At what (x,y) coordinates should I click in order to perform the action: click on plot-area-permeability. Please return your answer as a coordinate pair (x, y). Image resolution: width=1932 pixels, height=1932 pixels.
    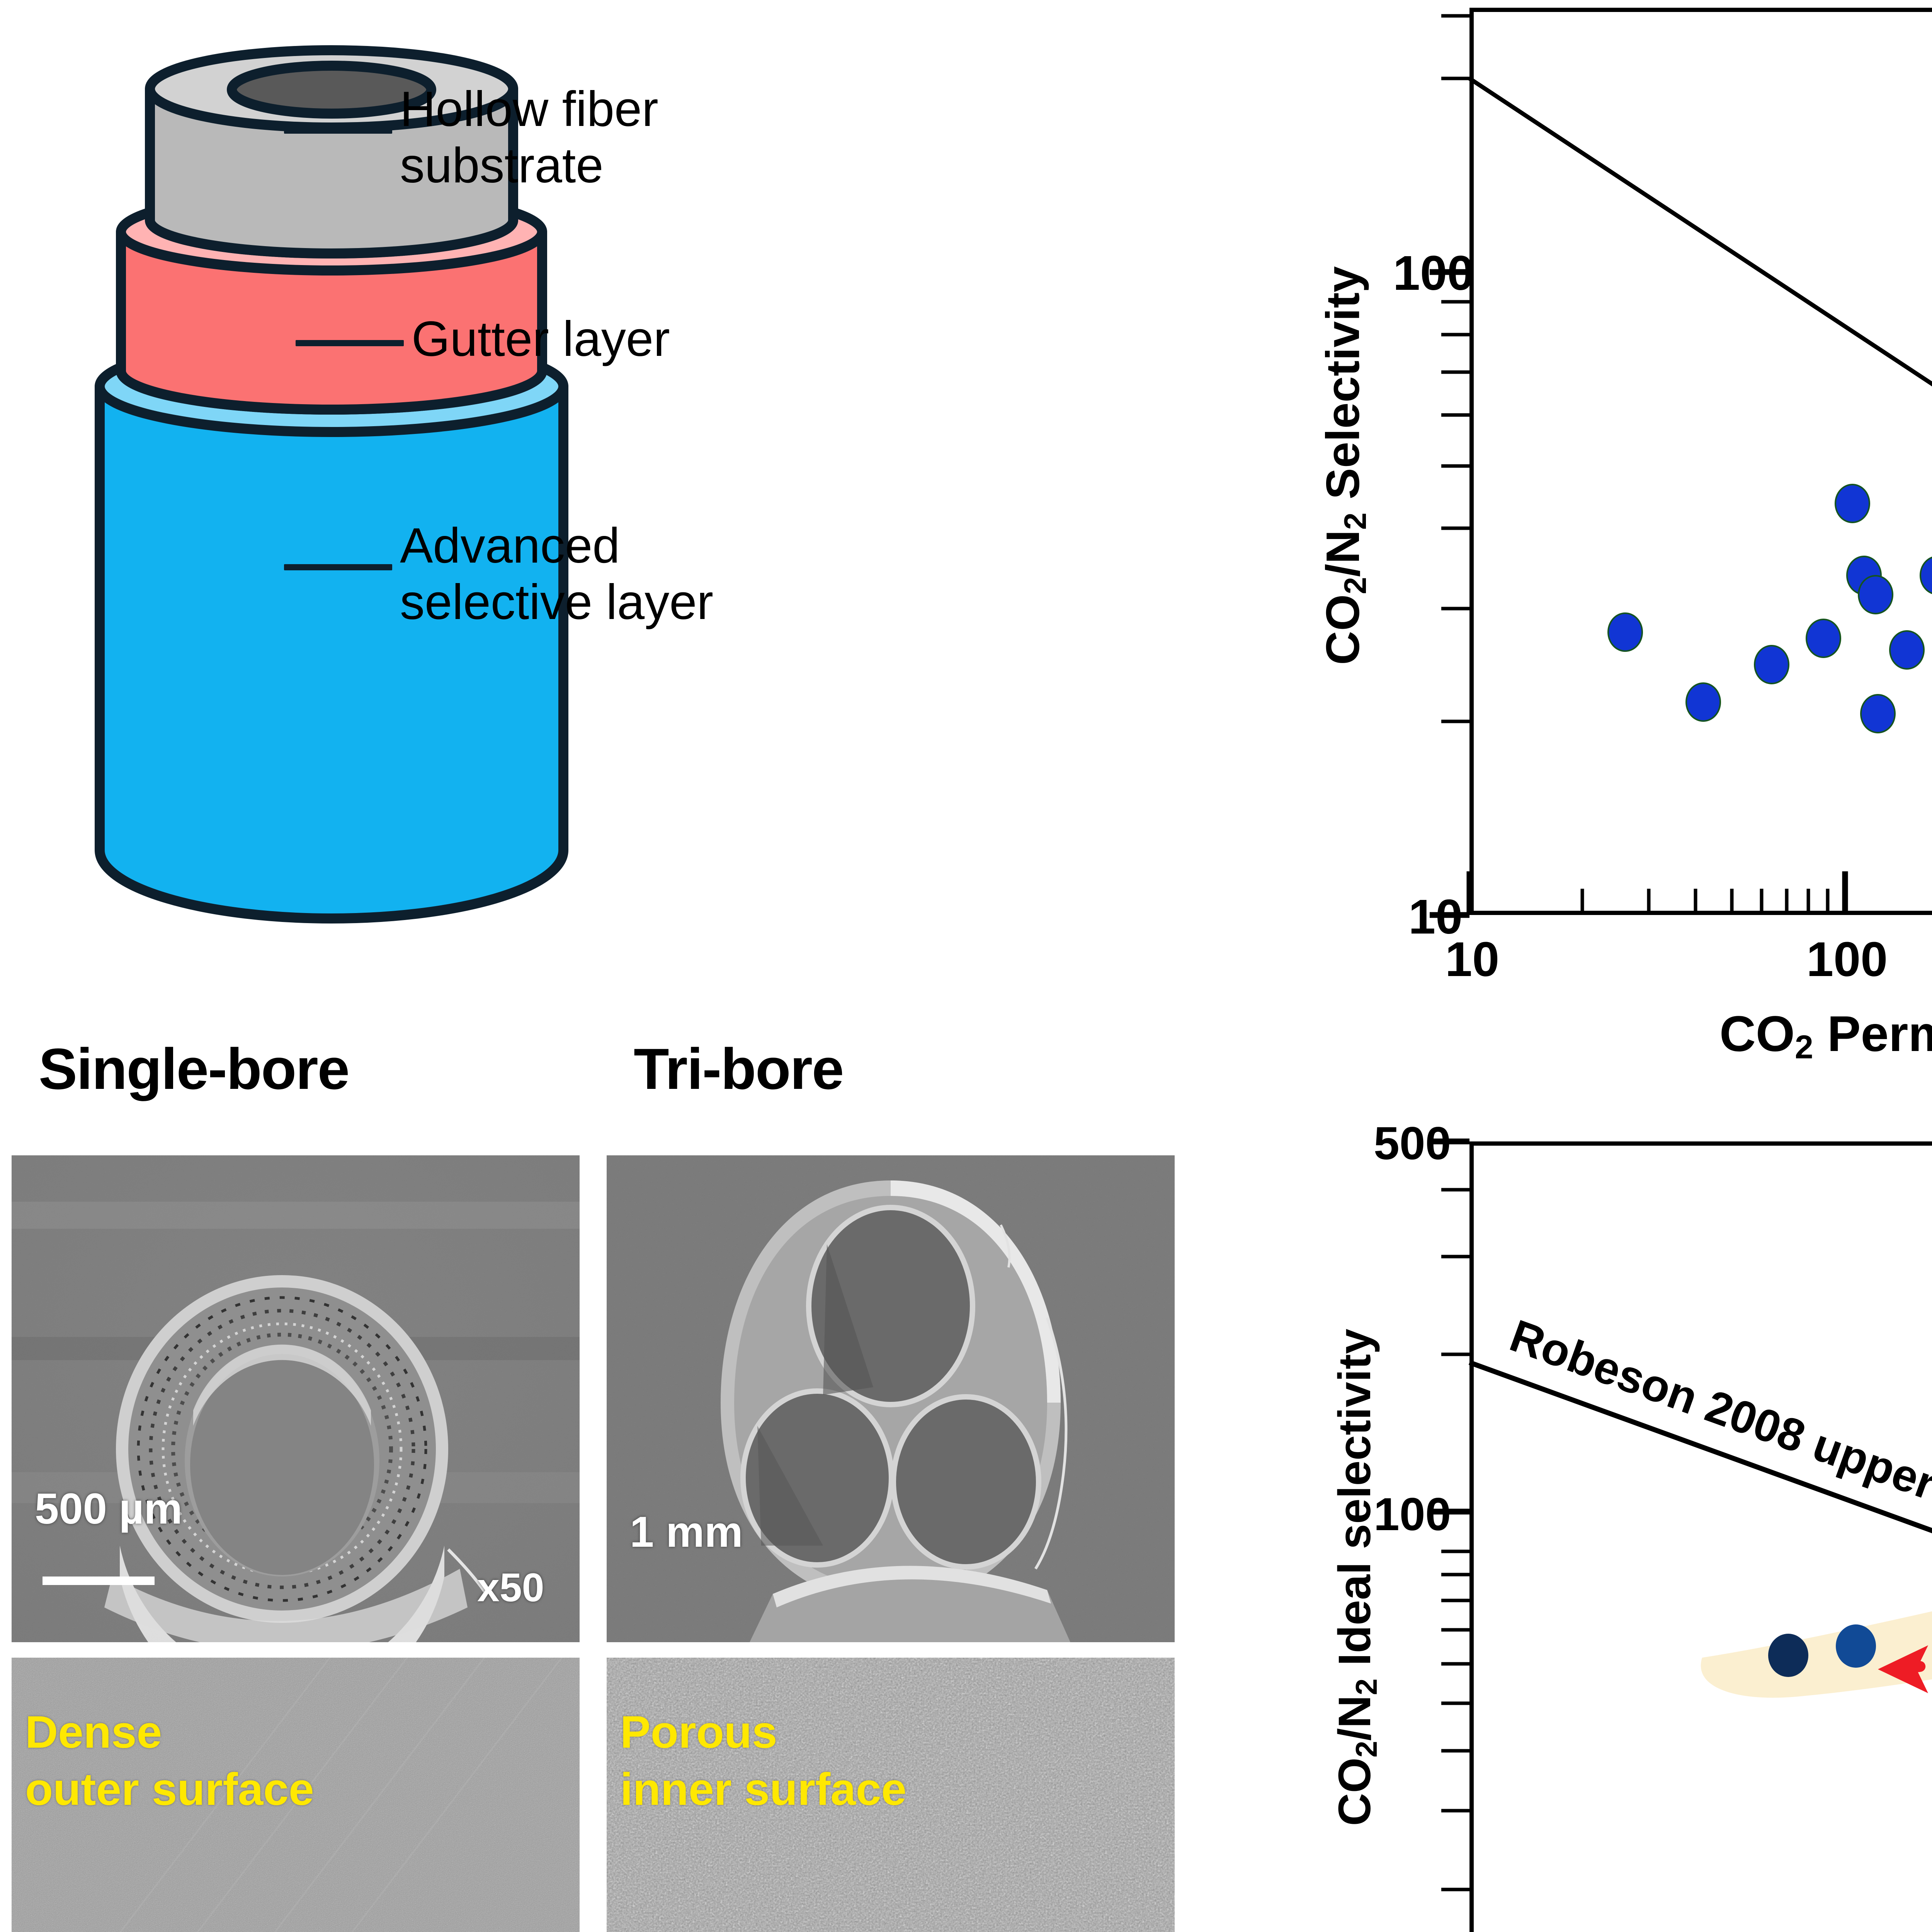
    Looking at the image, I should click on (1700, 1537).